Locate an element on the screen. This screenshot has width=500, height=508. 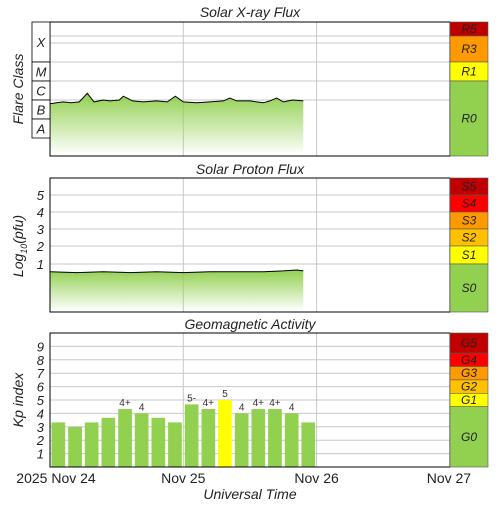
scale-label: R3 is located at coordinates (469, 49).